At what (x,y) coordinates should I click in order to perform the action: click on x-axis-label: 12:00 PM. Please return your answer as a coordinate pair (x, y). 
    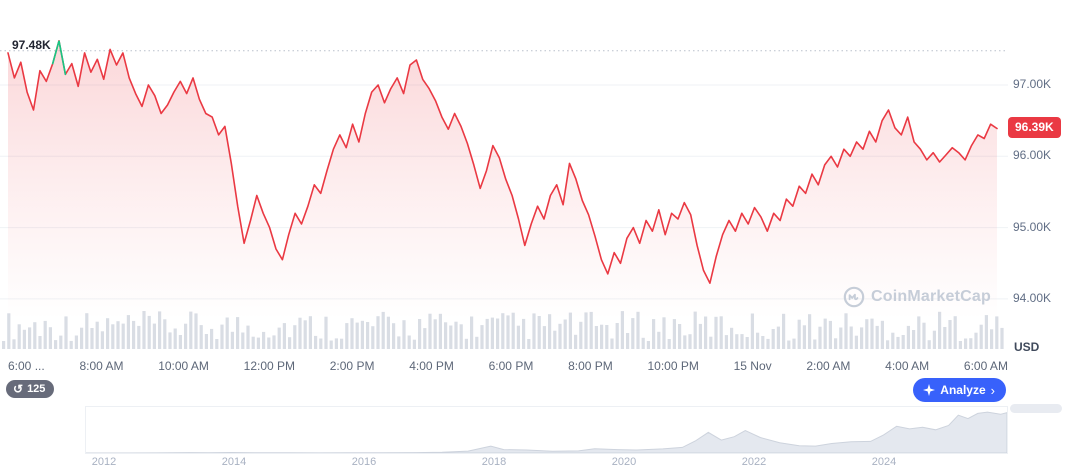
    Looking at the image, I should click on (269, 366).